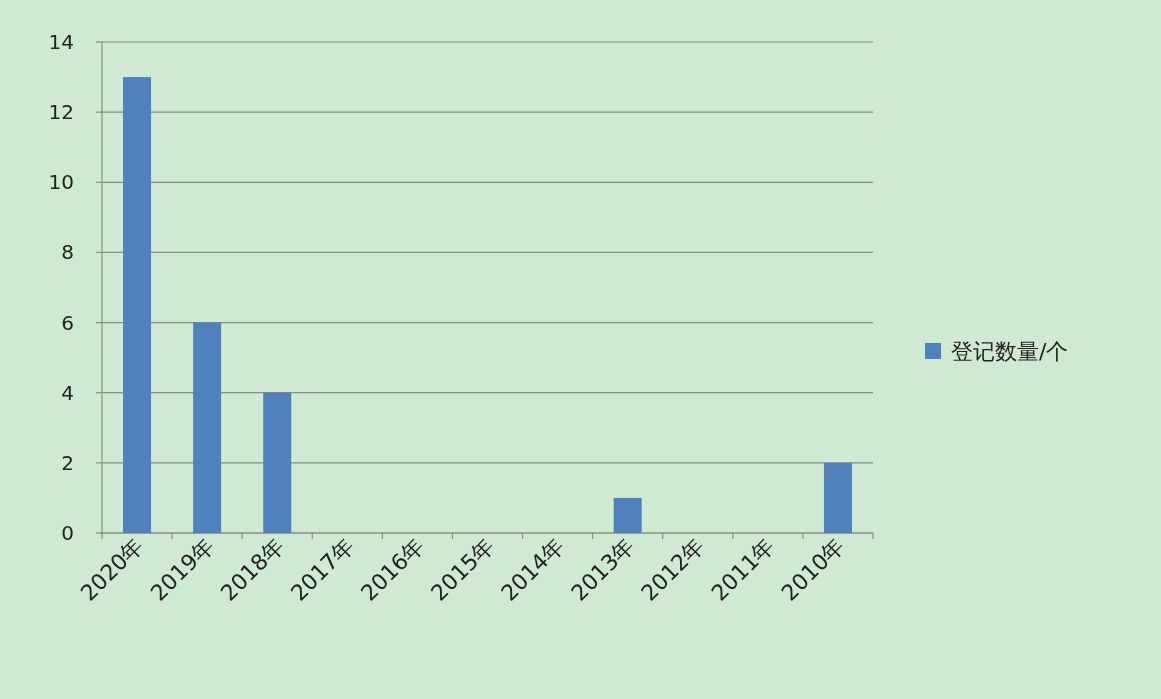  What do you see at coordinates (1010, 351) in the screenshot?
I see `legend-label: 登记数量/个` at bounding box center [1010, 351].